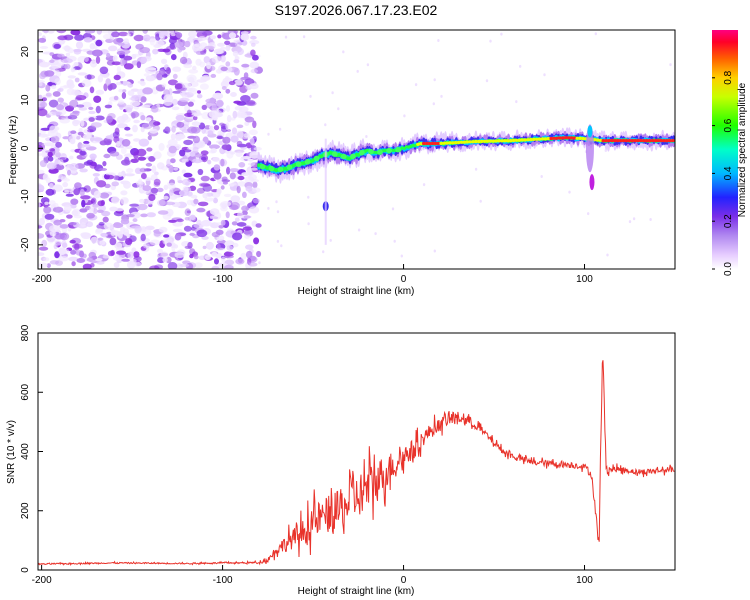 This screenshot has height=600, width=750. What do you see at coordinates (380, 152) in the screenshot?
I see `ridge-dot` at bounding box center [380, 152].